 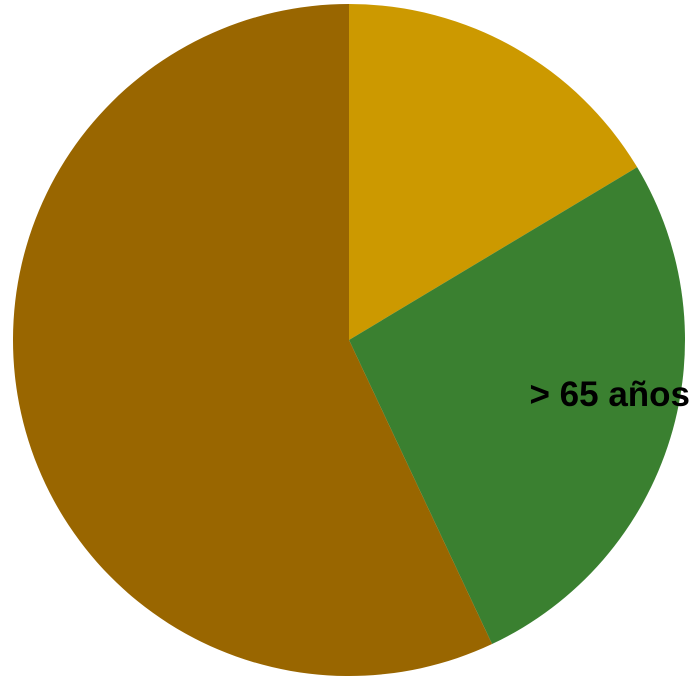 I want to click on slice-label-2: > 65 años, so click(x=610, y=394).